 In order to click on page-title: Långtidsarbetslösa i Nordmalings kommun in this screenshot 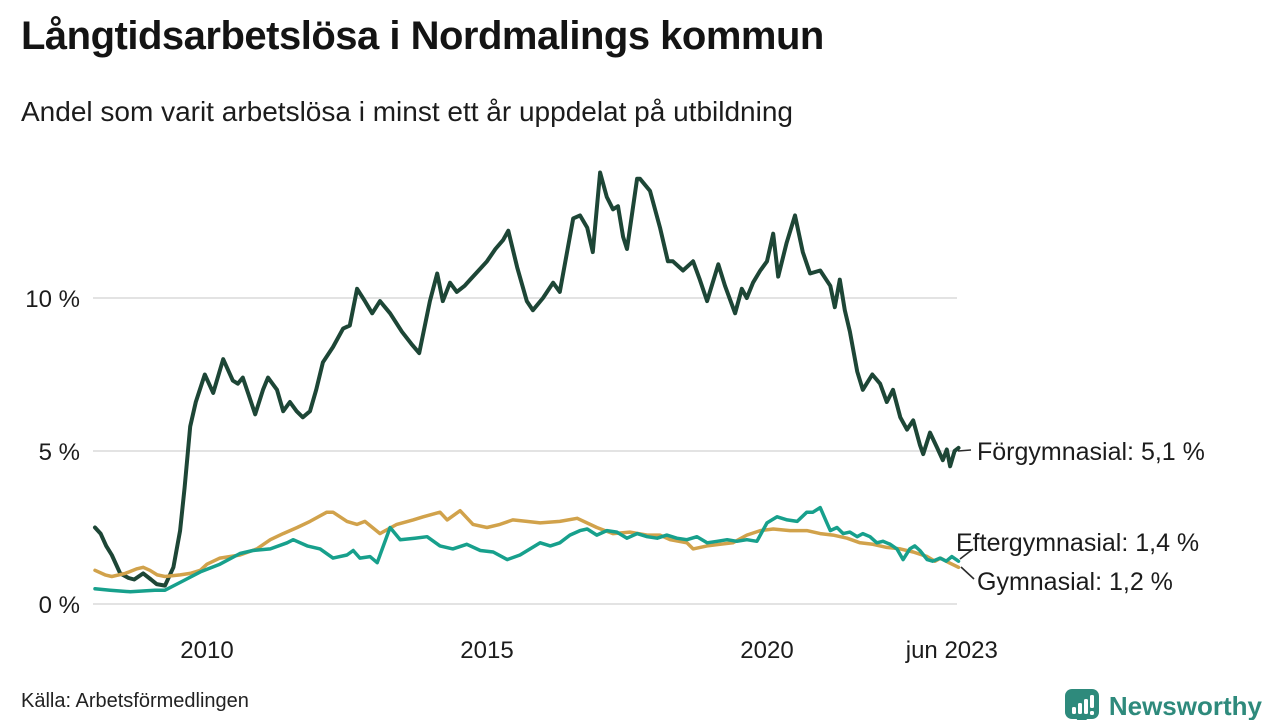, I will do `click(422, 36)`.